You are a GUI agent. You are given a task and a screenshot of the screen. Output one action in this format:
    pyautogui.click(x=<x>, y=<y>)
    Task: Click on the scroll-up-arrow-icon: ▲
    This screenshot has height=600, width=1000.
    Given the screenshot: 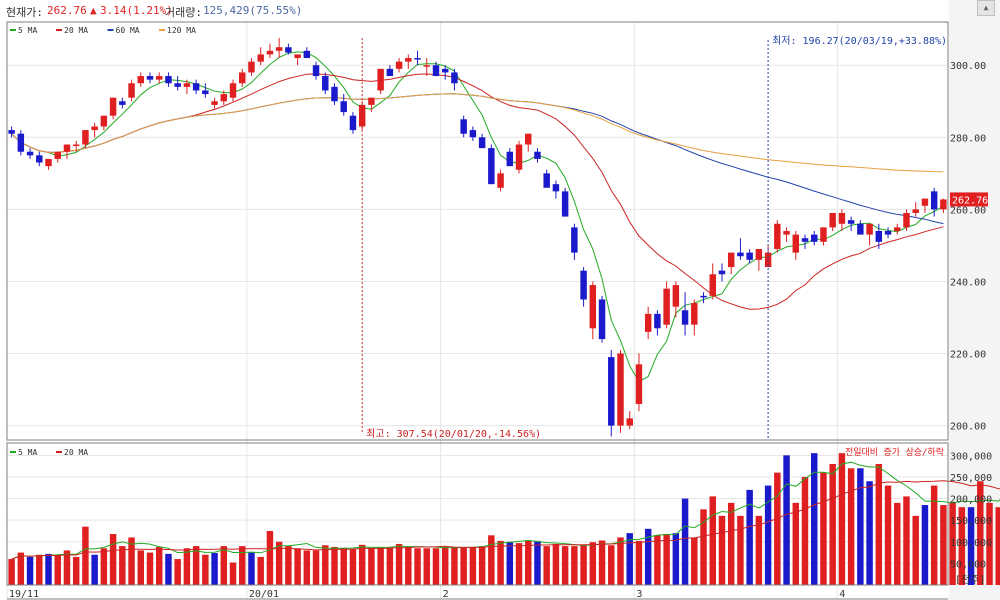 What is the action you would take?
    pyautogui.click(x=986, y=8)
    